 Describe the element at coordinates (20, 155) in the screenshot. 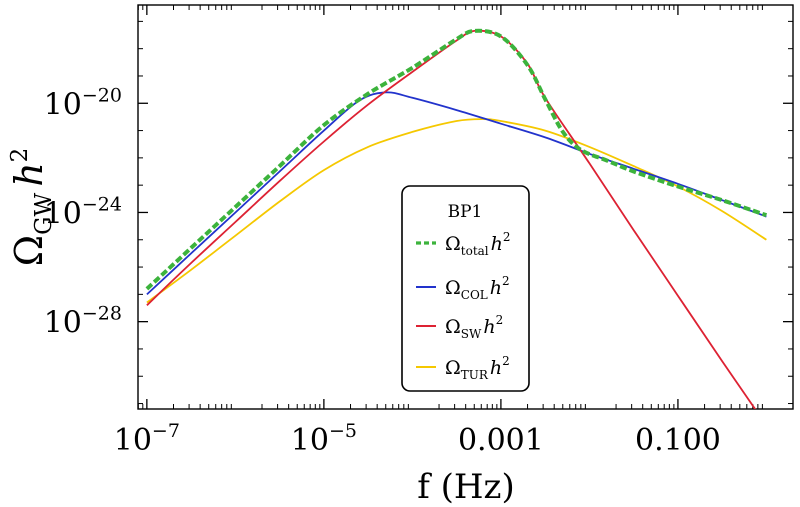

I see `y-axis-label-sup: 2` at that location.